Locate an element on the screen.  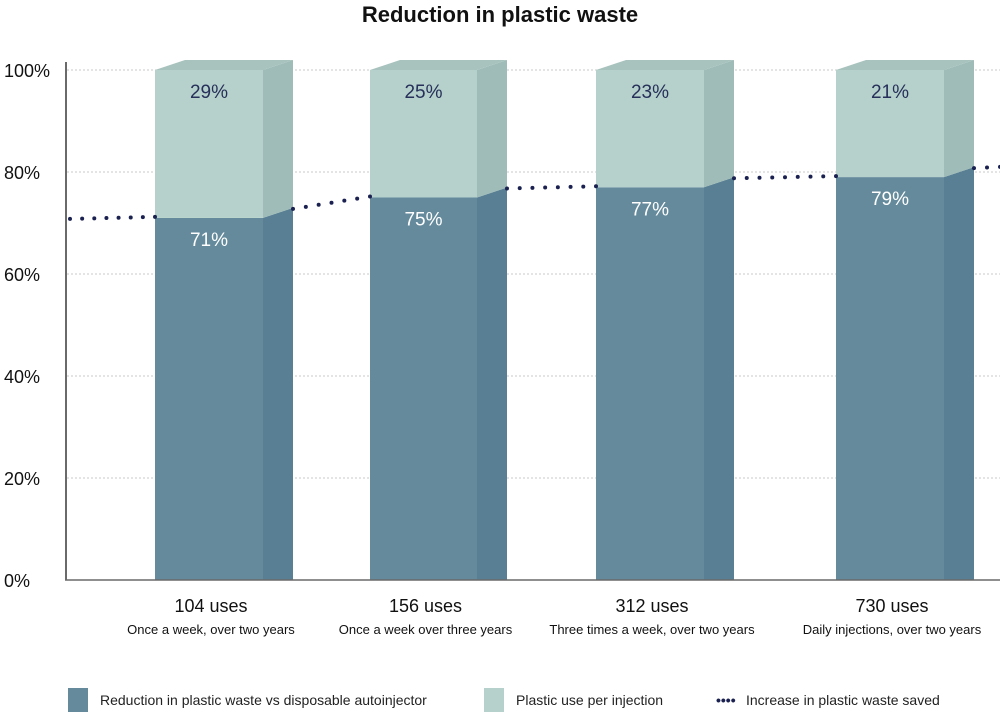
bar-stack: 21% 79% is located at coordinates (905, 320).